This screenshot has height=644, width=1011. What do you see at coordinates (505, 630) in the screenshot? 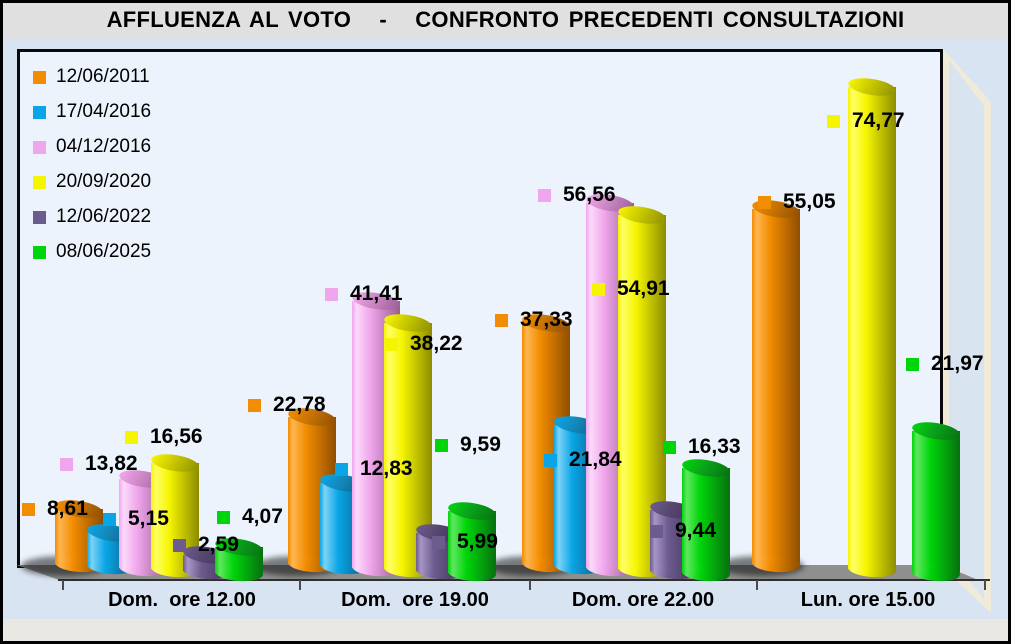
I see `bottom-strip` at bounding box center [505, 630].